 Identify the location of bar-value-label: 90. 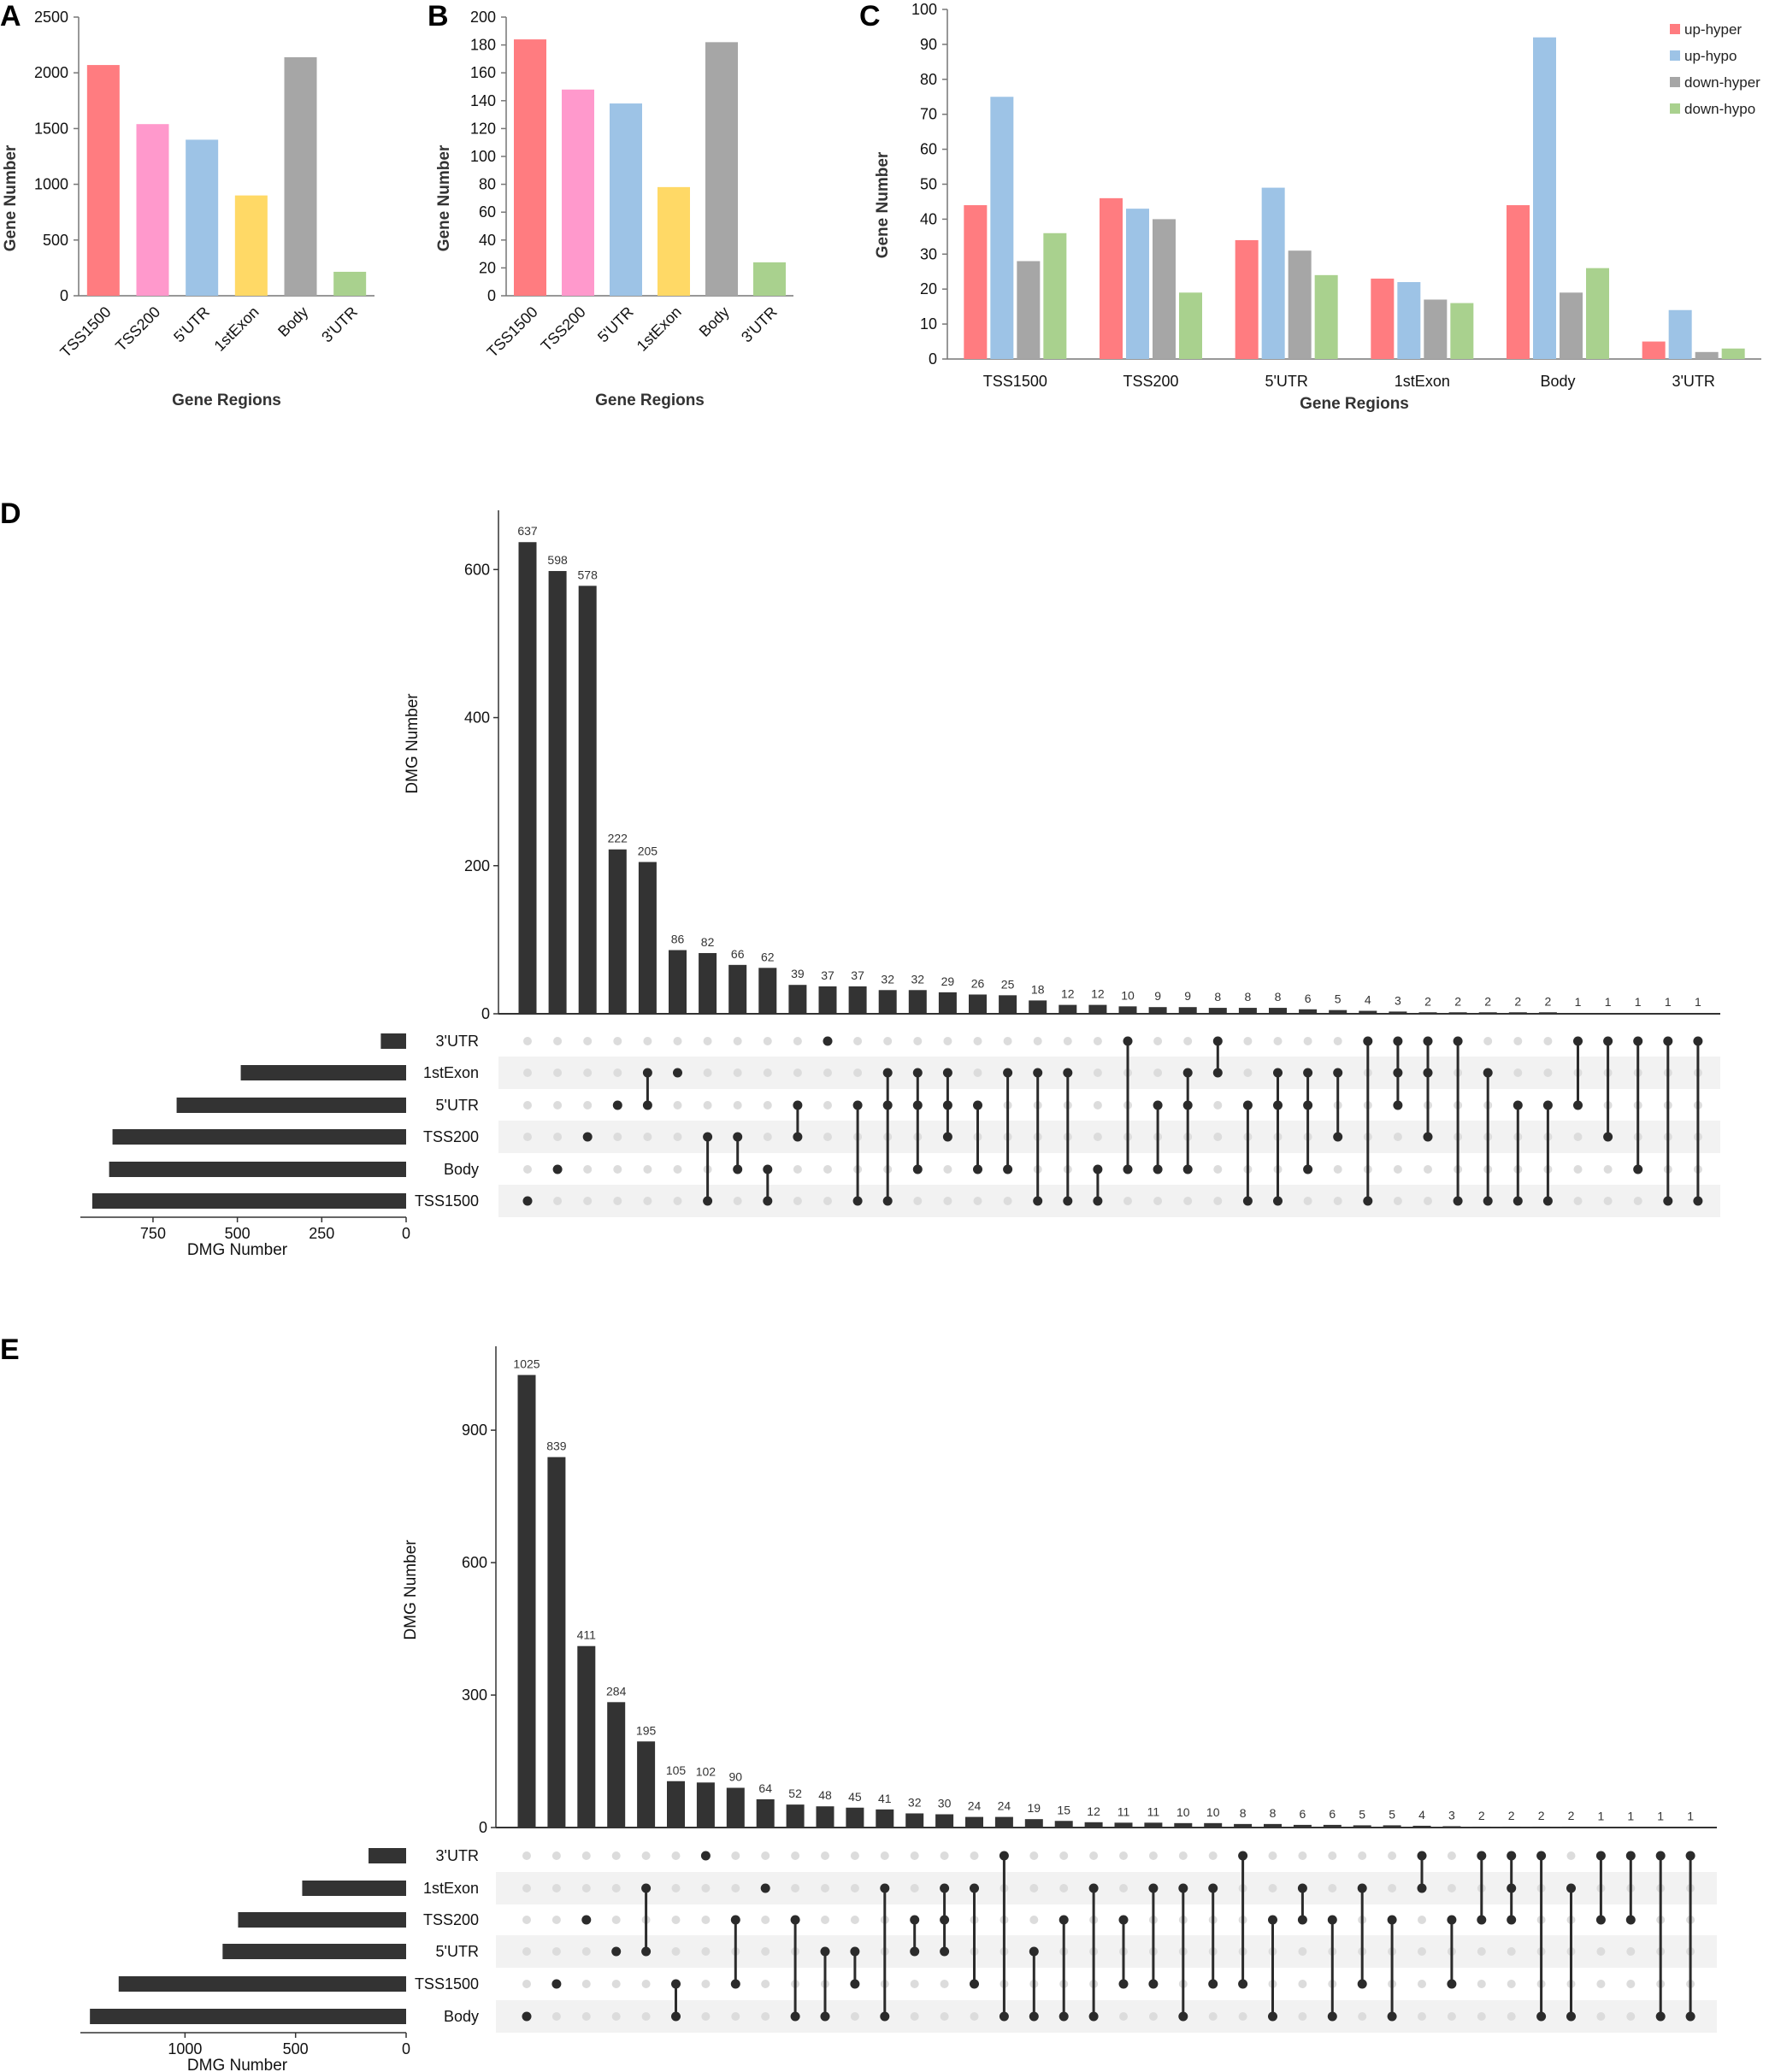
(736, 1777).